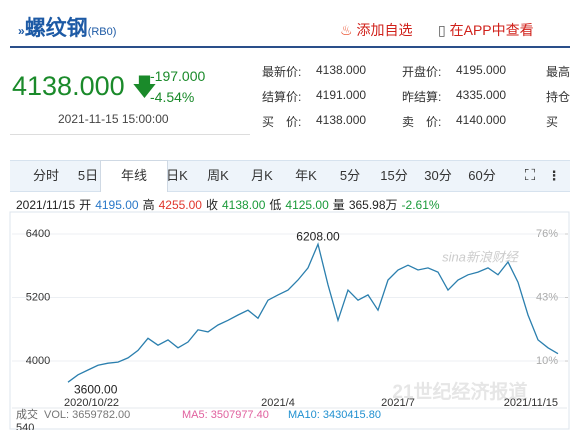 This screenshot has width=570, height=430. I want to click on y2-tick-label: 10%, so click(547, 361).